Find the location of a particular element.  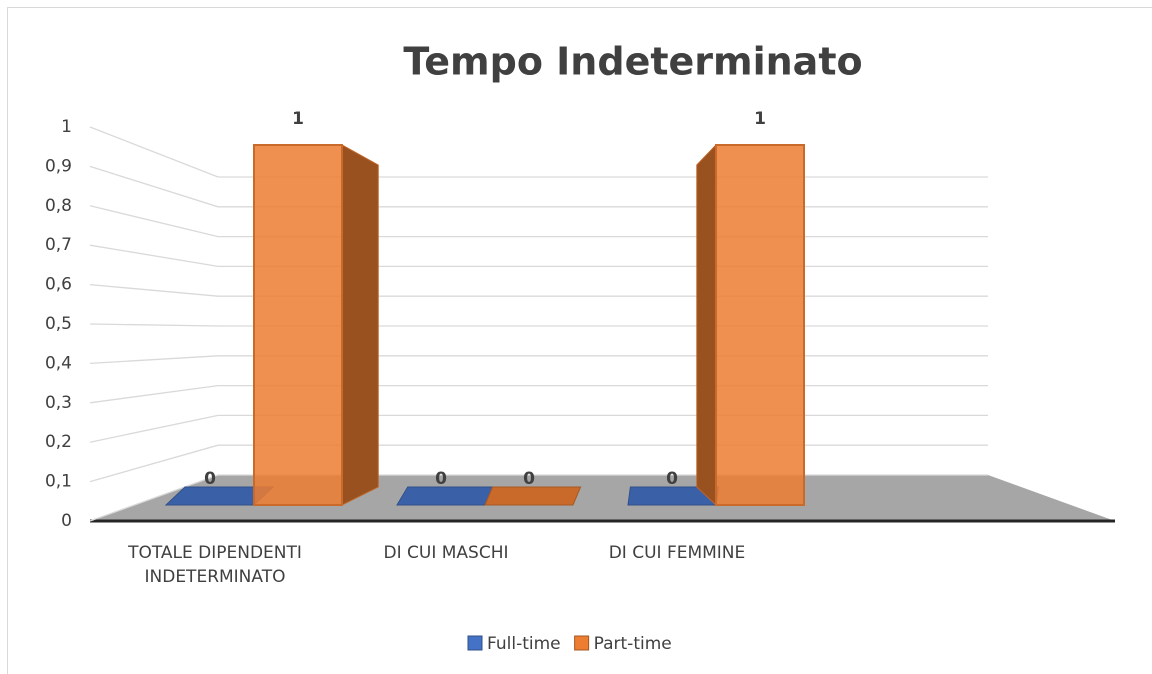

y-tick-label: 0,7 is located at coordinates (58, 245).